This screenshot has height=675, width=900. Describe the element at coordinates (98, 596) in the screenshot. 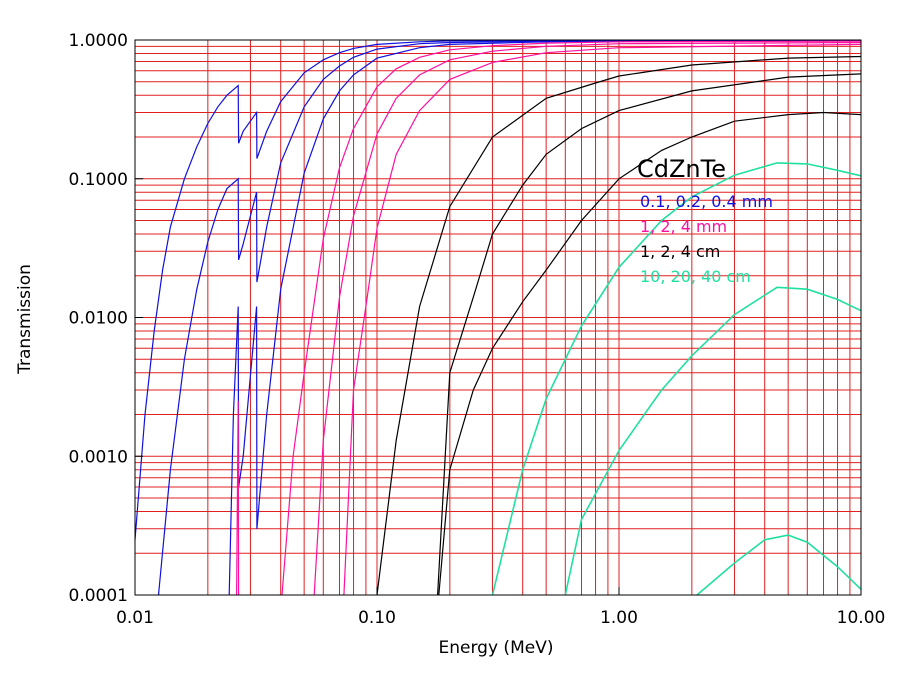

I see `y-tick-label: 0.0001` at that location.